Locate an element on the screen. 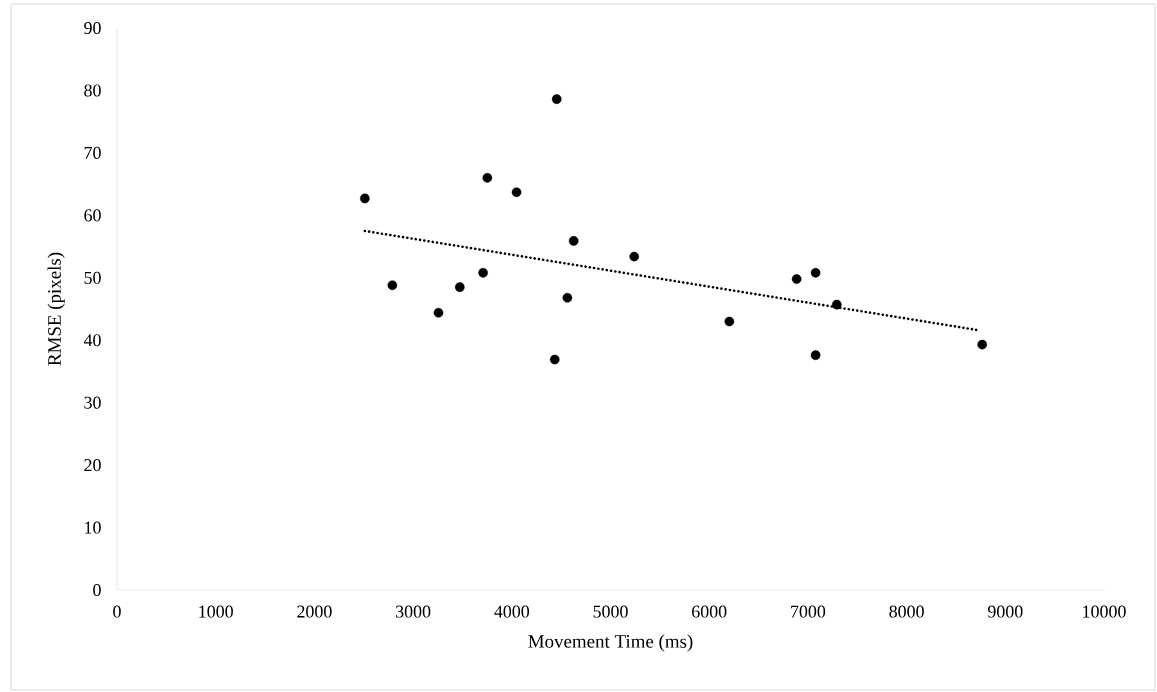  x-axis-title: Movement Time (ms) is located at coordinates (610, 643).